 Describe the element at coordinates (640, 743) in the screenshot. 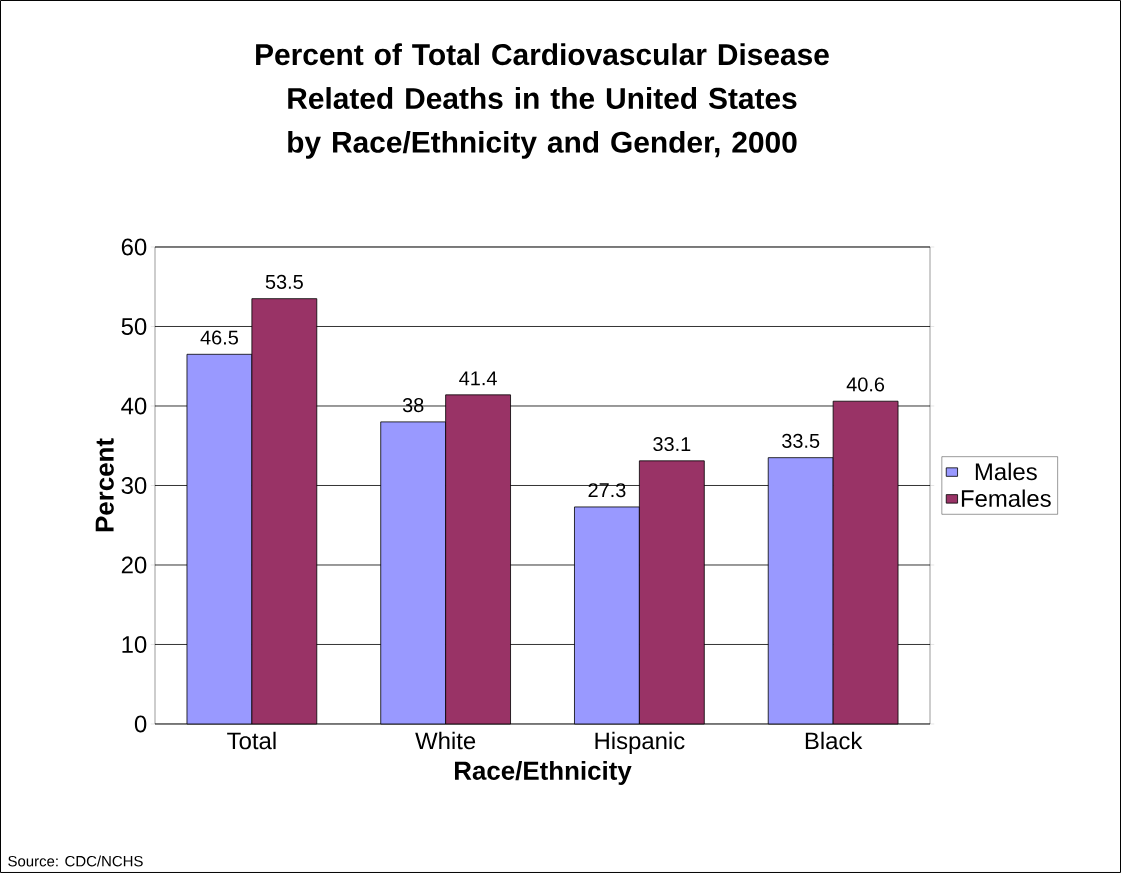

I see `x-tick-label: Hispanic` at that location.